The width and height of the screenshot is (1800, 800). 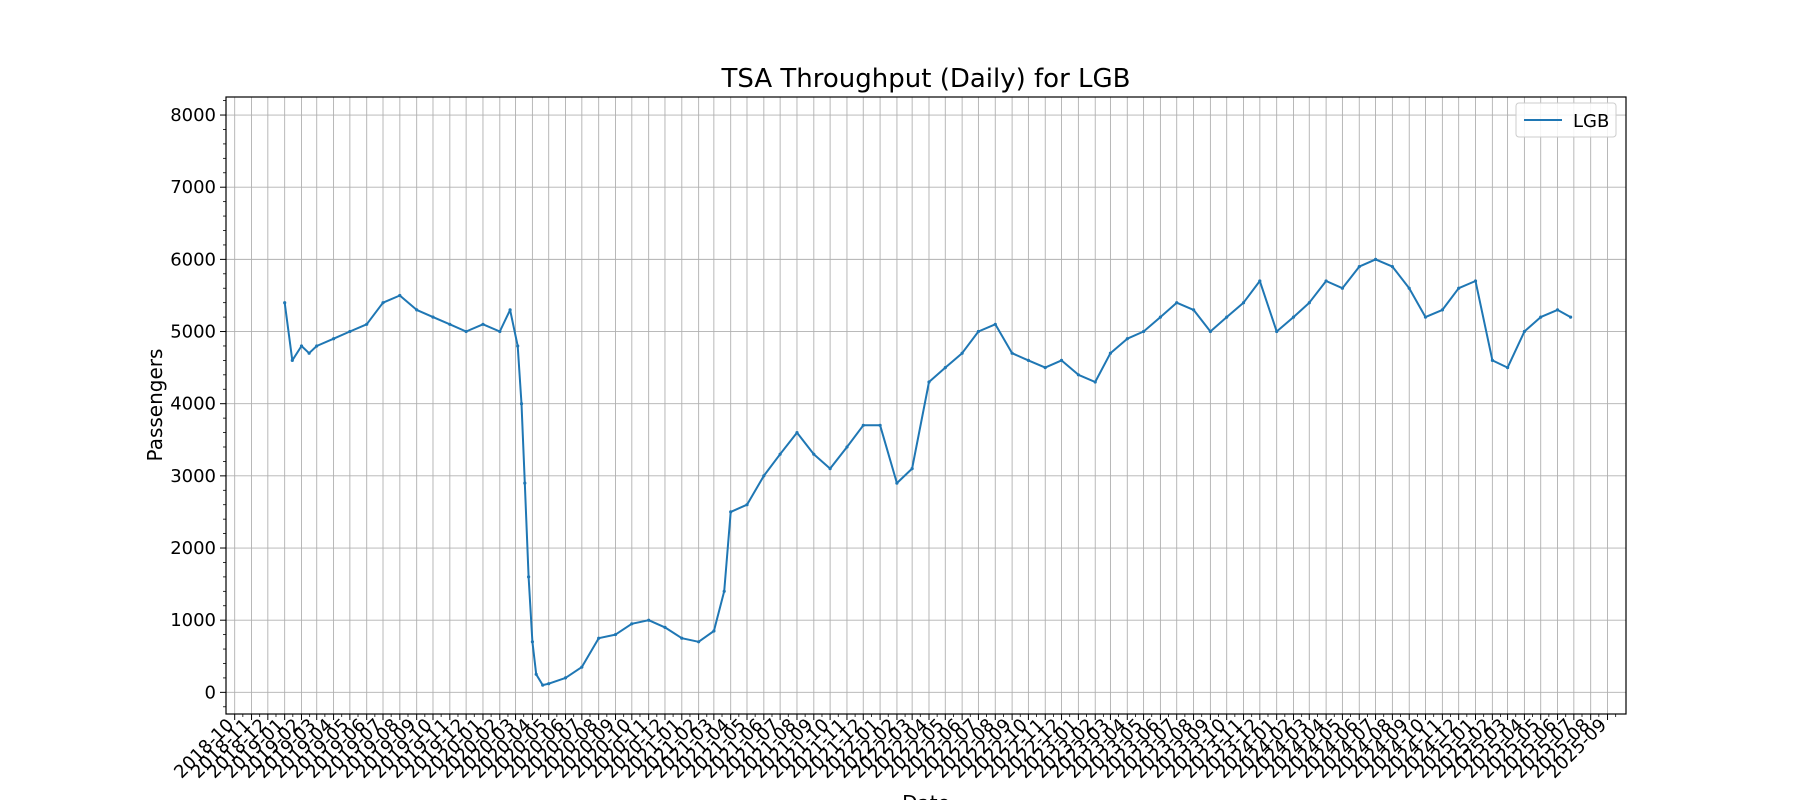 I want to click on chart-title: TSA Throughput (Daily) for LGB, so click(x=925, y=79).